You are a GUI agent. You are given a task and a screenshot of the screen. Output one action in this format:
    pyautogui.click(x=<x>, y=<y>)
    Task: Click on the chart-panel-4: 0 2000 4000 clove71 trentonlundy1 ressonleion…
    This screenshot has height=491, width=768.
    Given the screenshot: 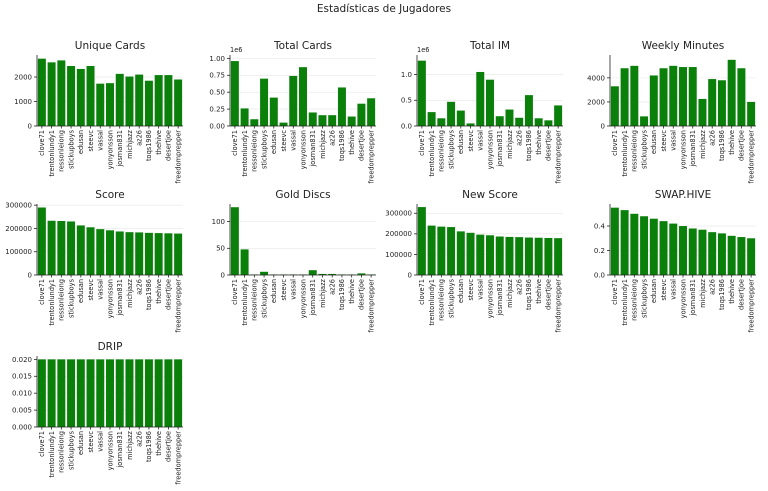 What is the action you would take?
    pyautogui.click(x=671, y=112)
    